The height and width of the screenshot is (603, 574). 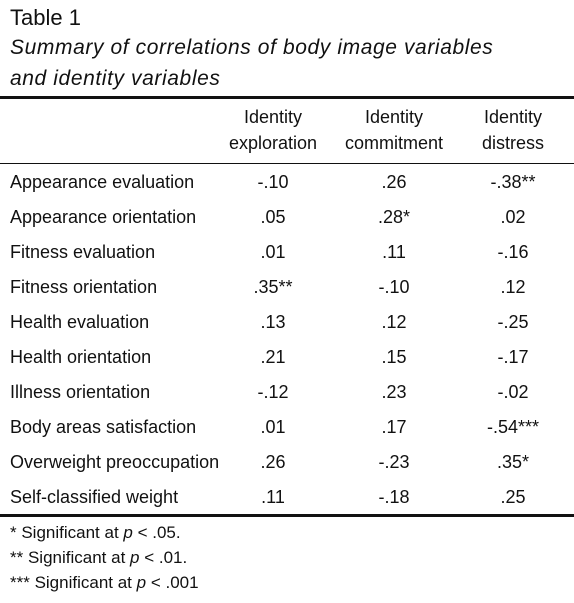 I want to click on column-header-identity-distress: Identity distress, so click(x=513, y=130).